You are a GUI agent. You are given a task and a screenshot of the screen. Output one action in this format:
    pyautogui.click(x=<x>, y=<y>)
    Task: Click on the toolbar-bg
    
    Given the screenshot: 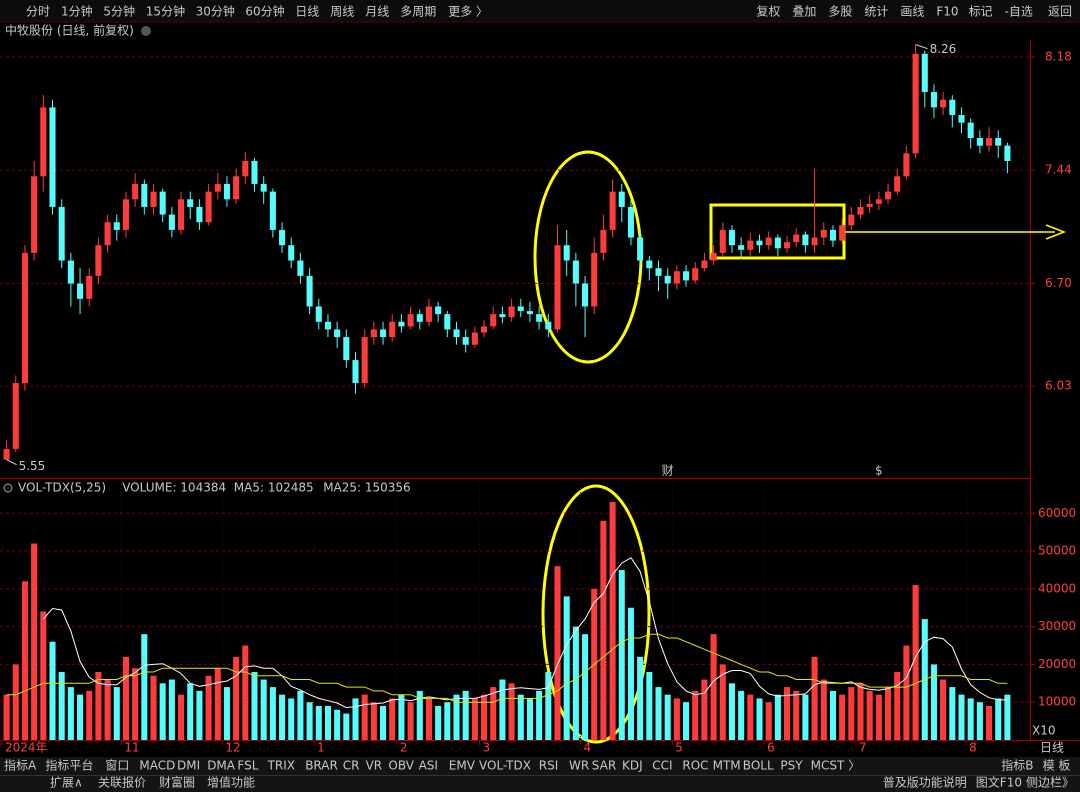 What is the action you would take?
    pyautogui.click(x=540, y=11)
    